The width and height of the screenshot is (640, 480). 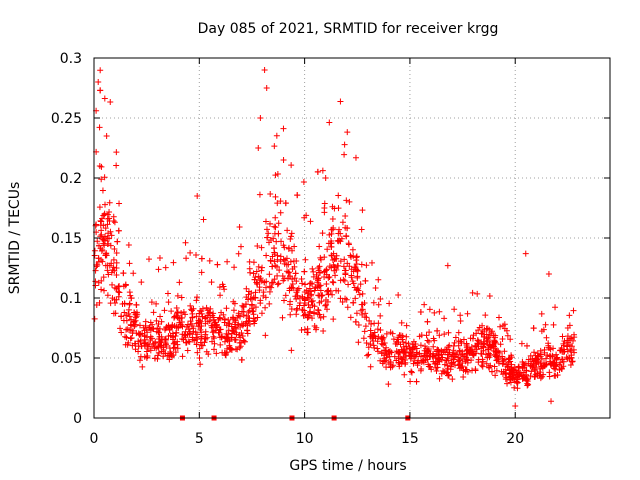 What do you see at coordinates (77, 419) in the screenshot?
I see `y-tick-label: 0` at bounding box center [77, 419].